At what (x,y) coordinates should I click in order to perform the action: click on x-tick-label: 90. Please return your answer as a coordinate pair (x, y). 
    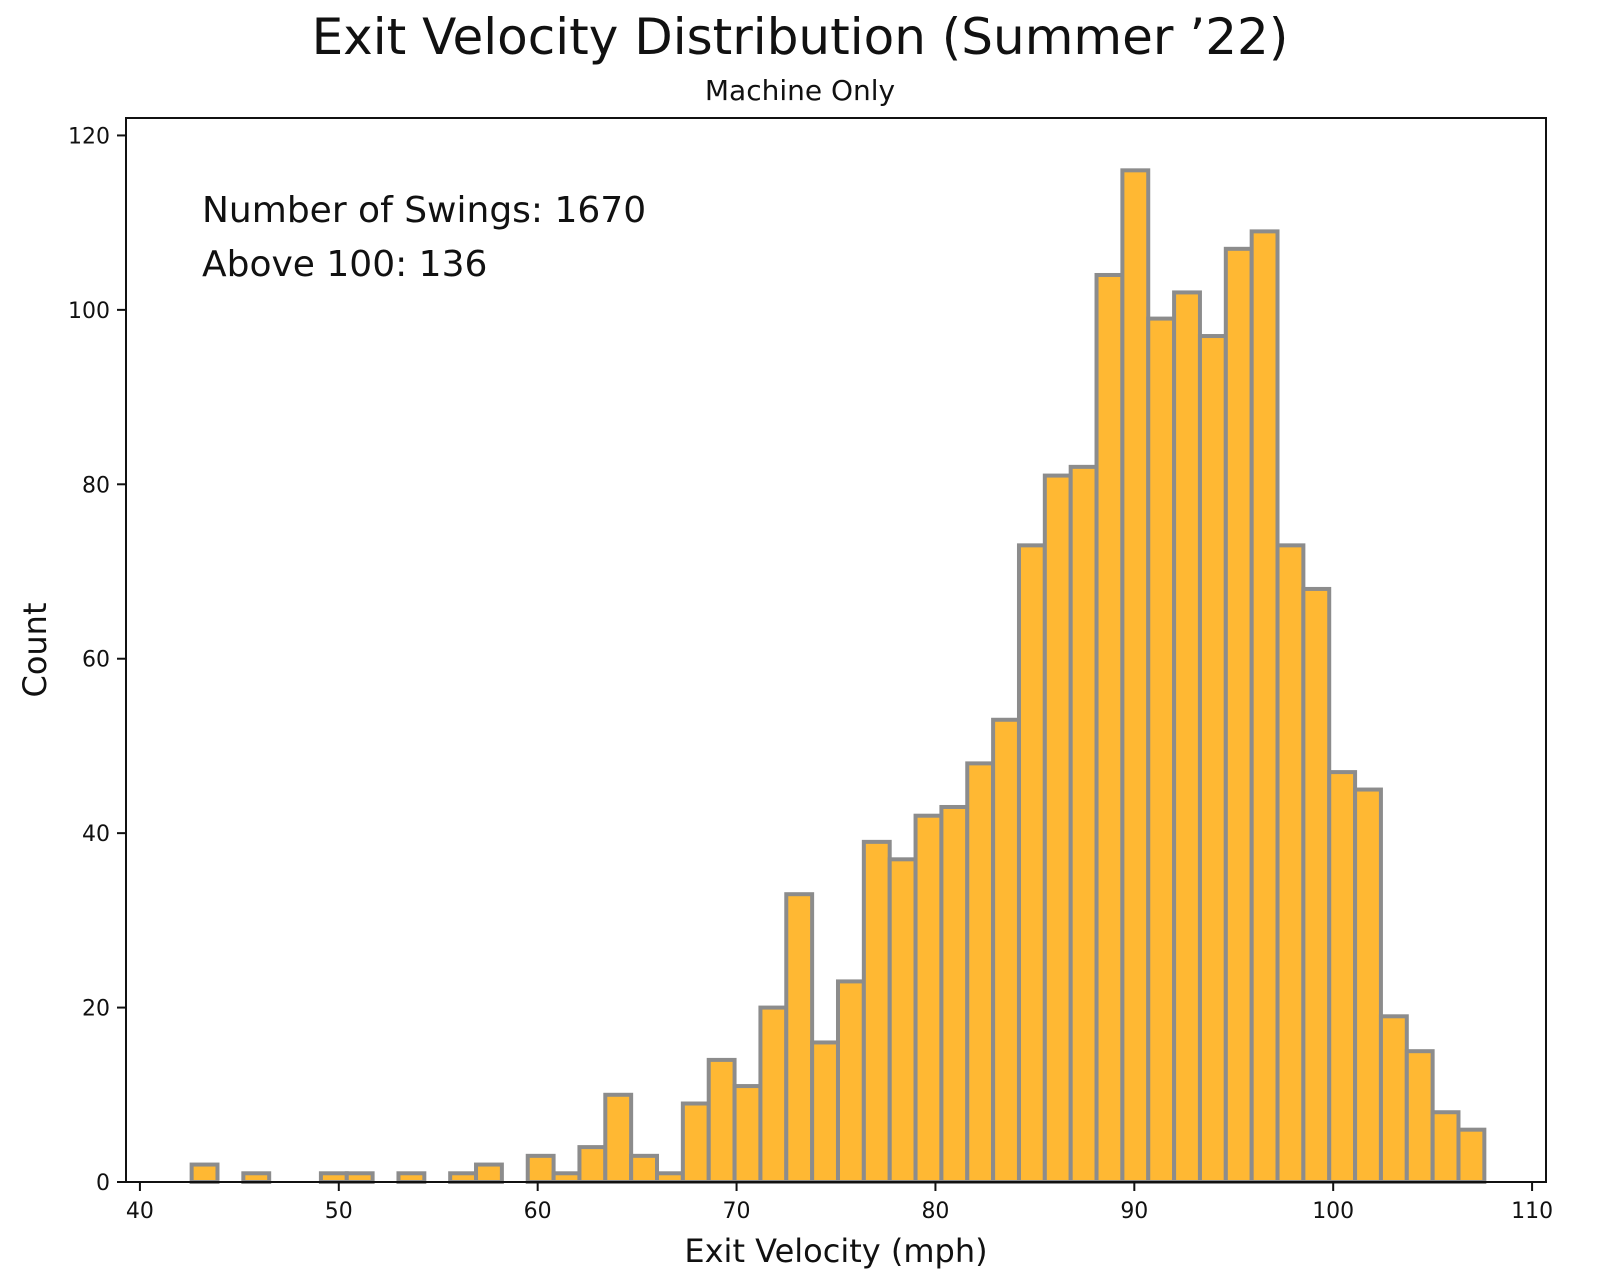
    Looking at the image, I should click on (1134, 1211).